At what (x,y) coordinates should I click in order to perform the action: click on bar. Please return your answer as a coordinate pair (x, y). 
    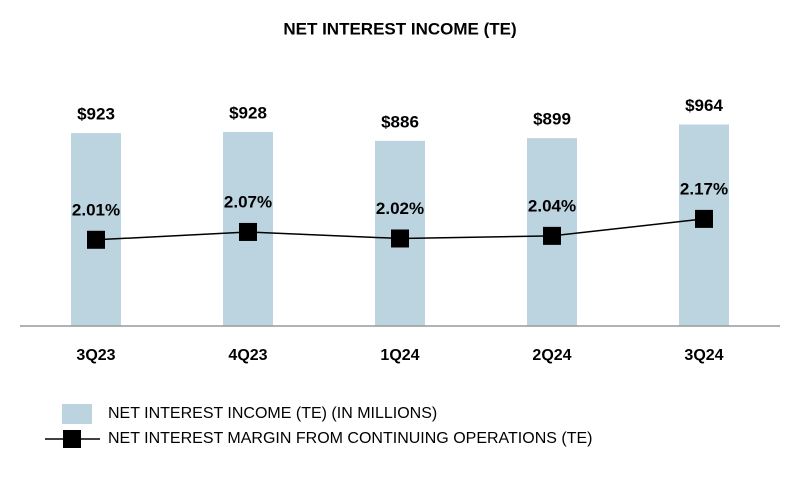
    Looking at the image, I should click on (96, 229).